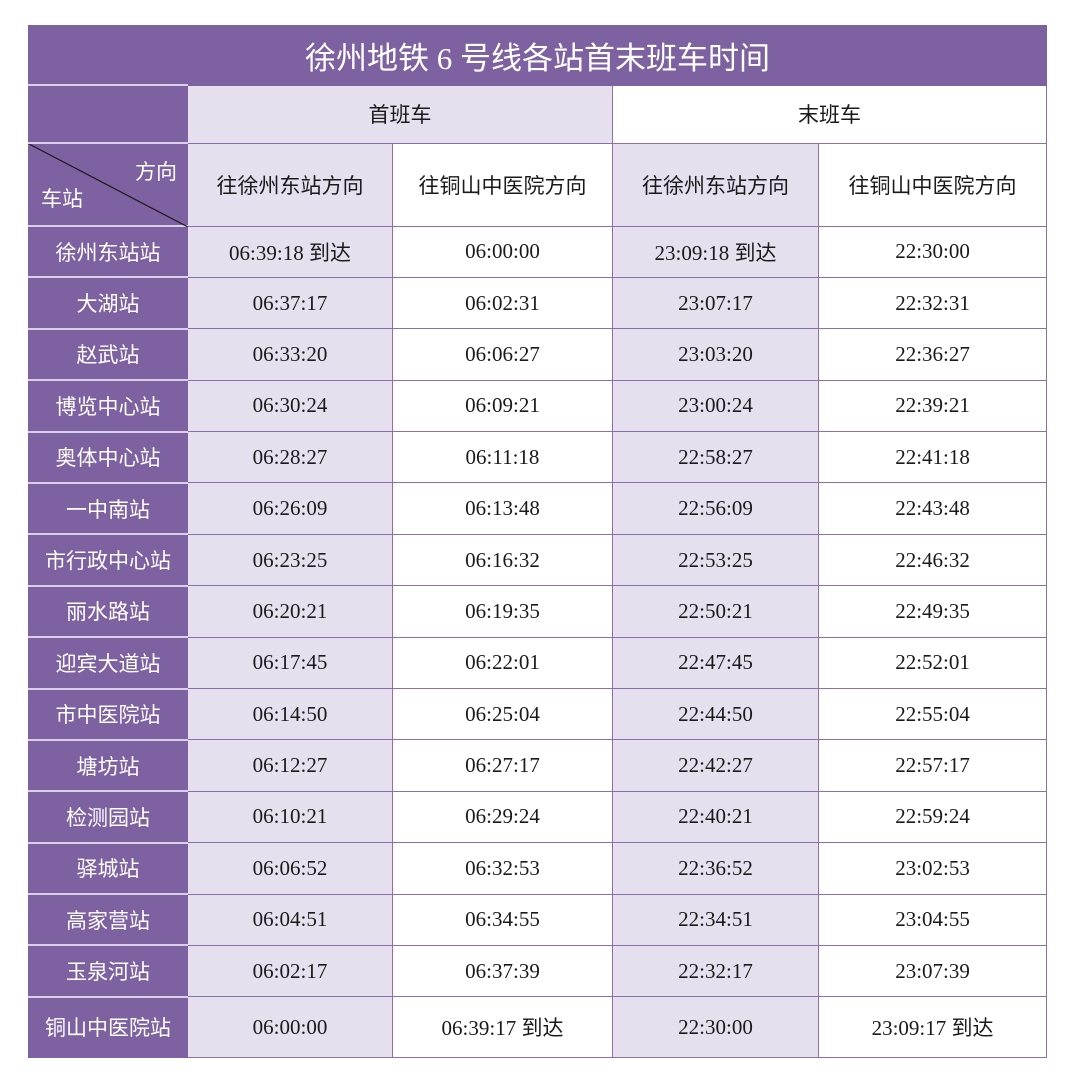  I want to click on corner-diagonal-cell: 方向 车站, so click(108, 184).